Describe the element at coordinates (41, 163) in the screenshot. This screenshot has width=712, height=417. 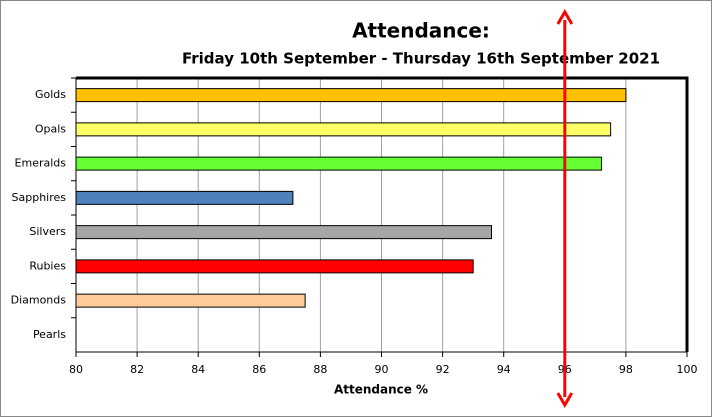
I see `y-tick-label: Emeralds` at that location.